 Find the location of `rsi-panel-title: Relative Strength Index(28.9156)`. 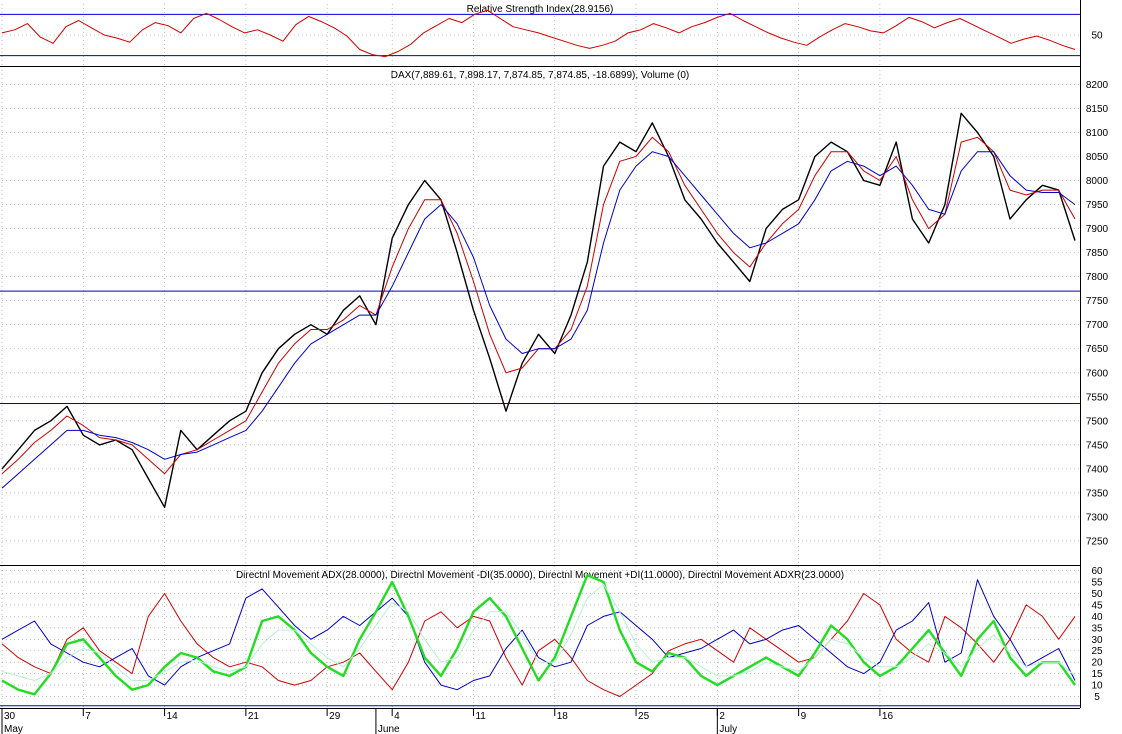

rsi-panel-title: Relative Strength Index(28.9156) is located at coordinates (540, 9).